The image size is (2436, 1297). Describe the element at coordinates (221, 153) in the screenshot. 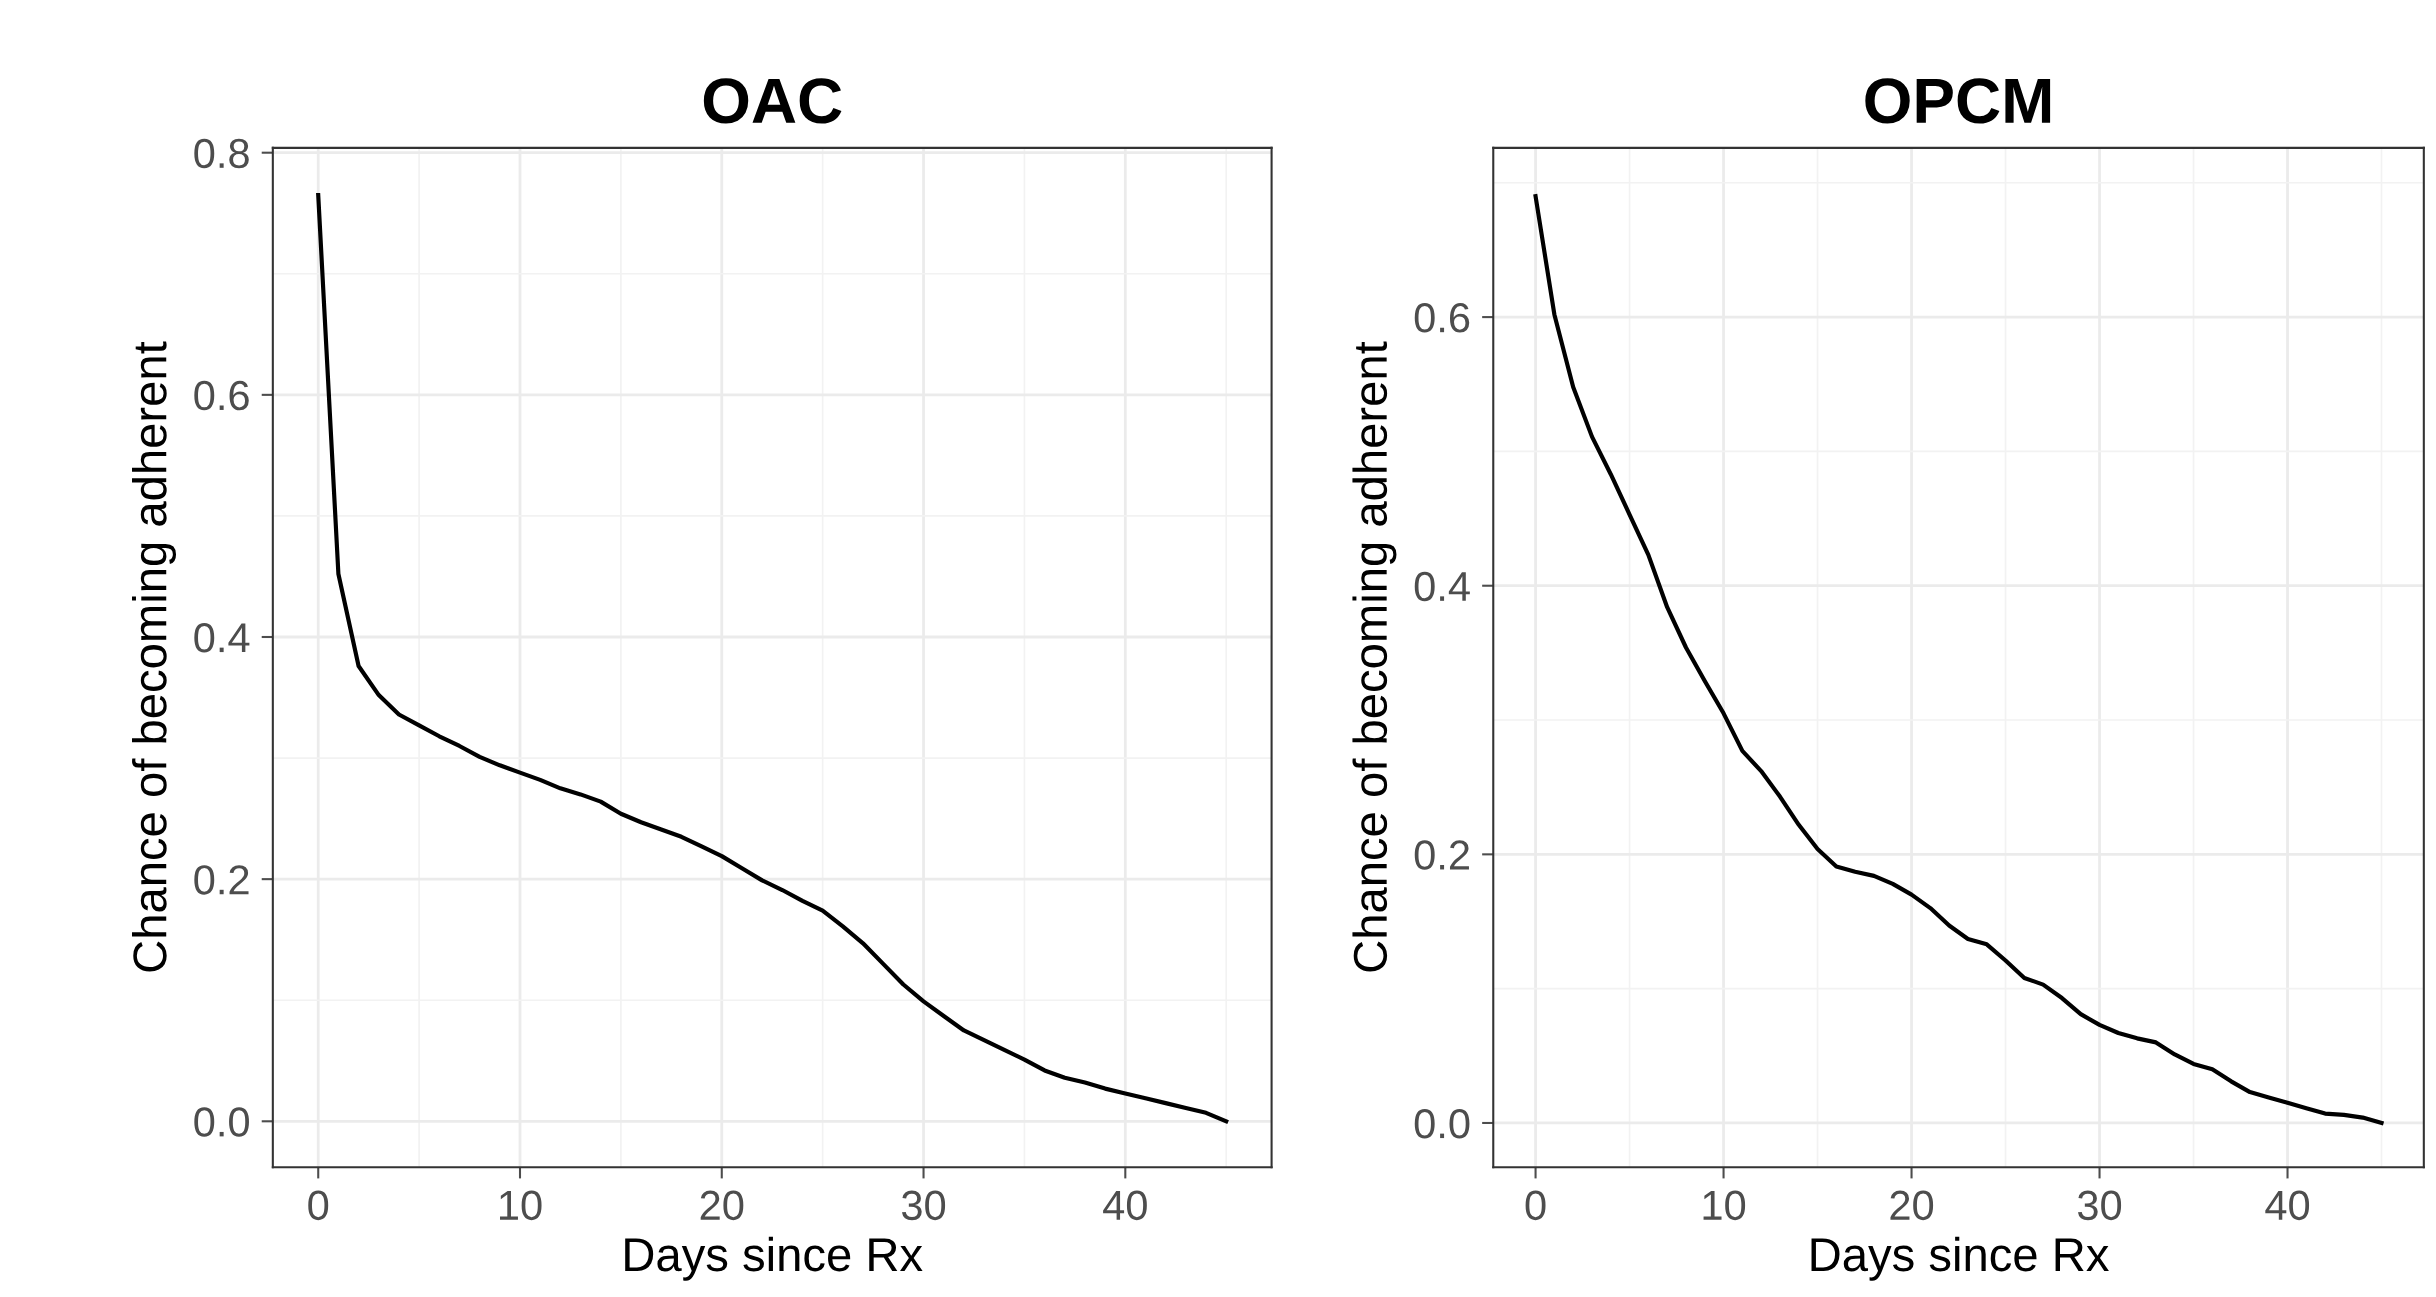

I see `y-tick-label: 0.8` at that location.